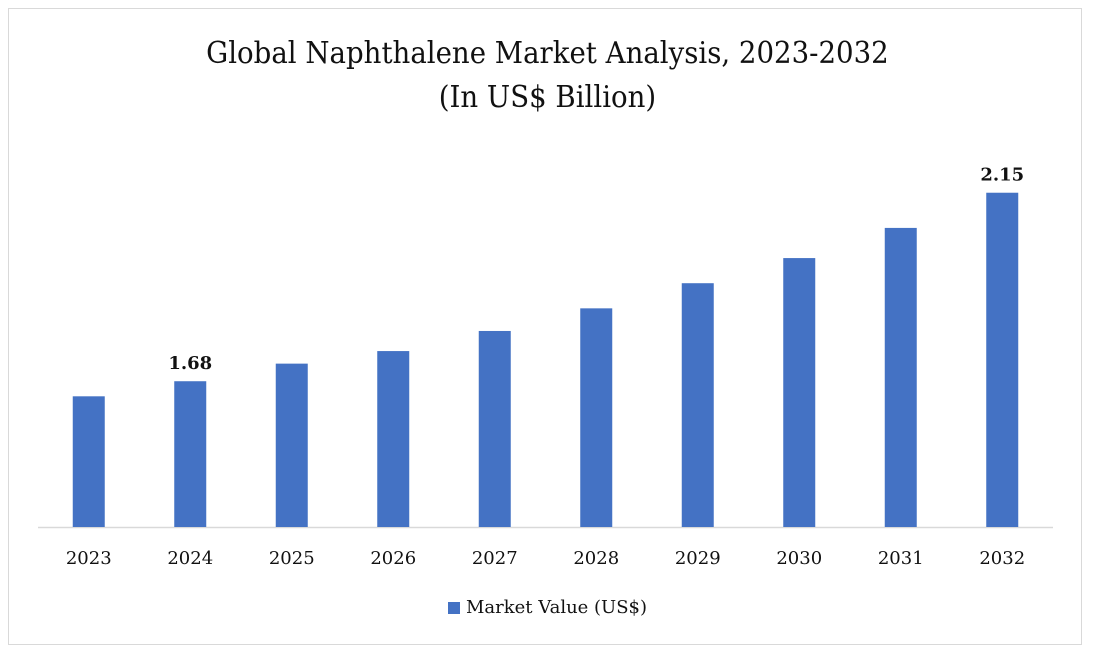 The image size is (1095, 653). What do you see at coordinates (393, 558) in the screenshot?
I see `x-tick-label: 2026` at bounding box center [393, 558].